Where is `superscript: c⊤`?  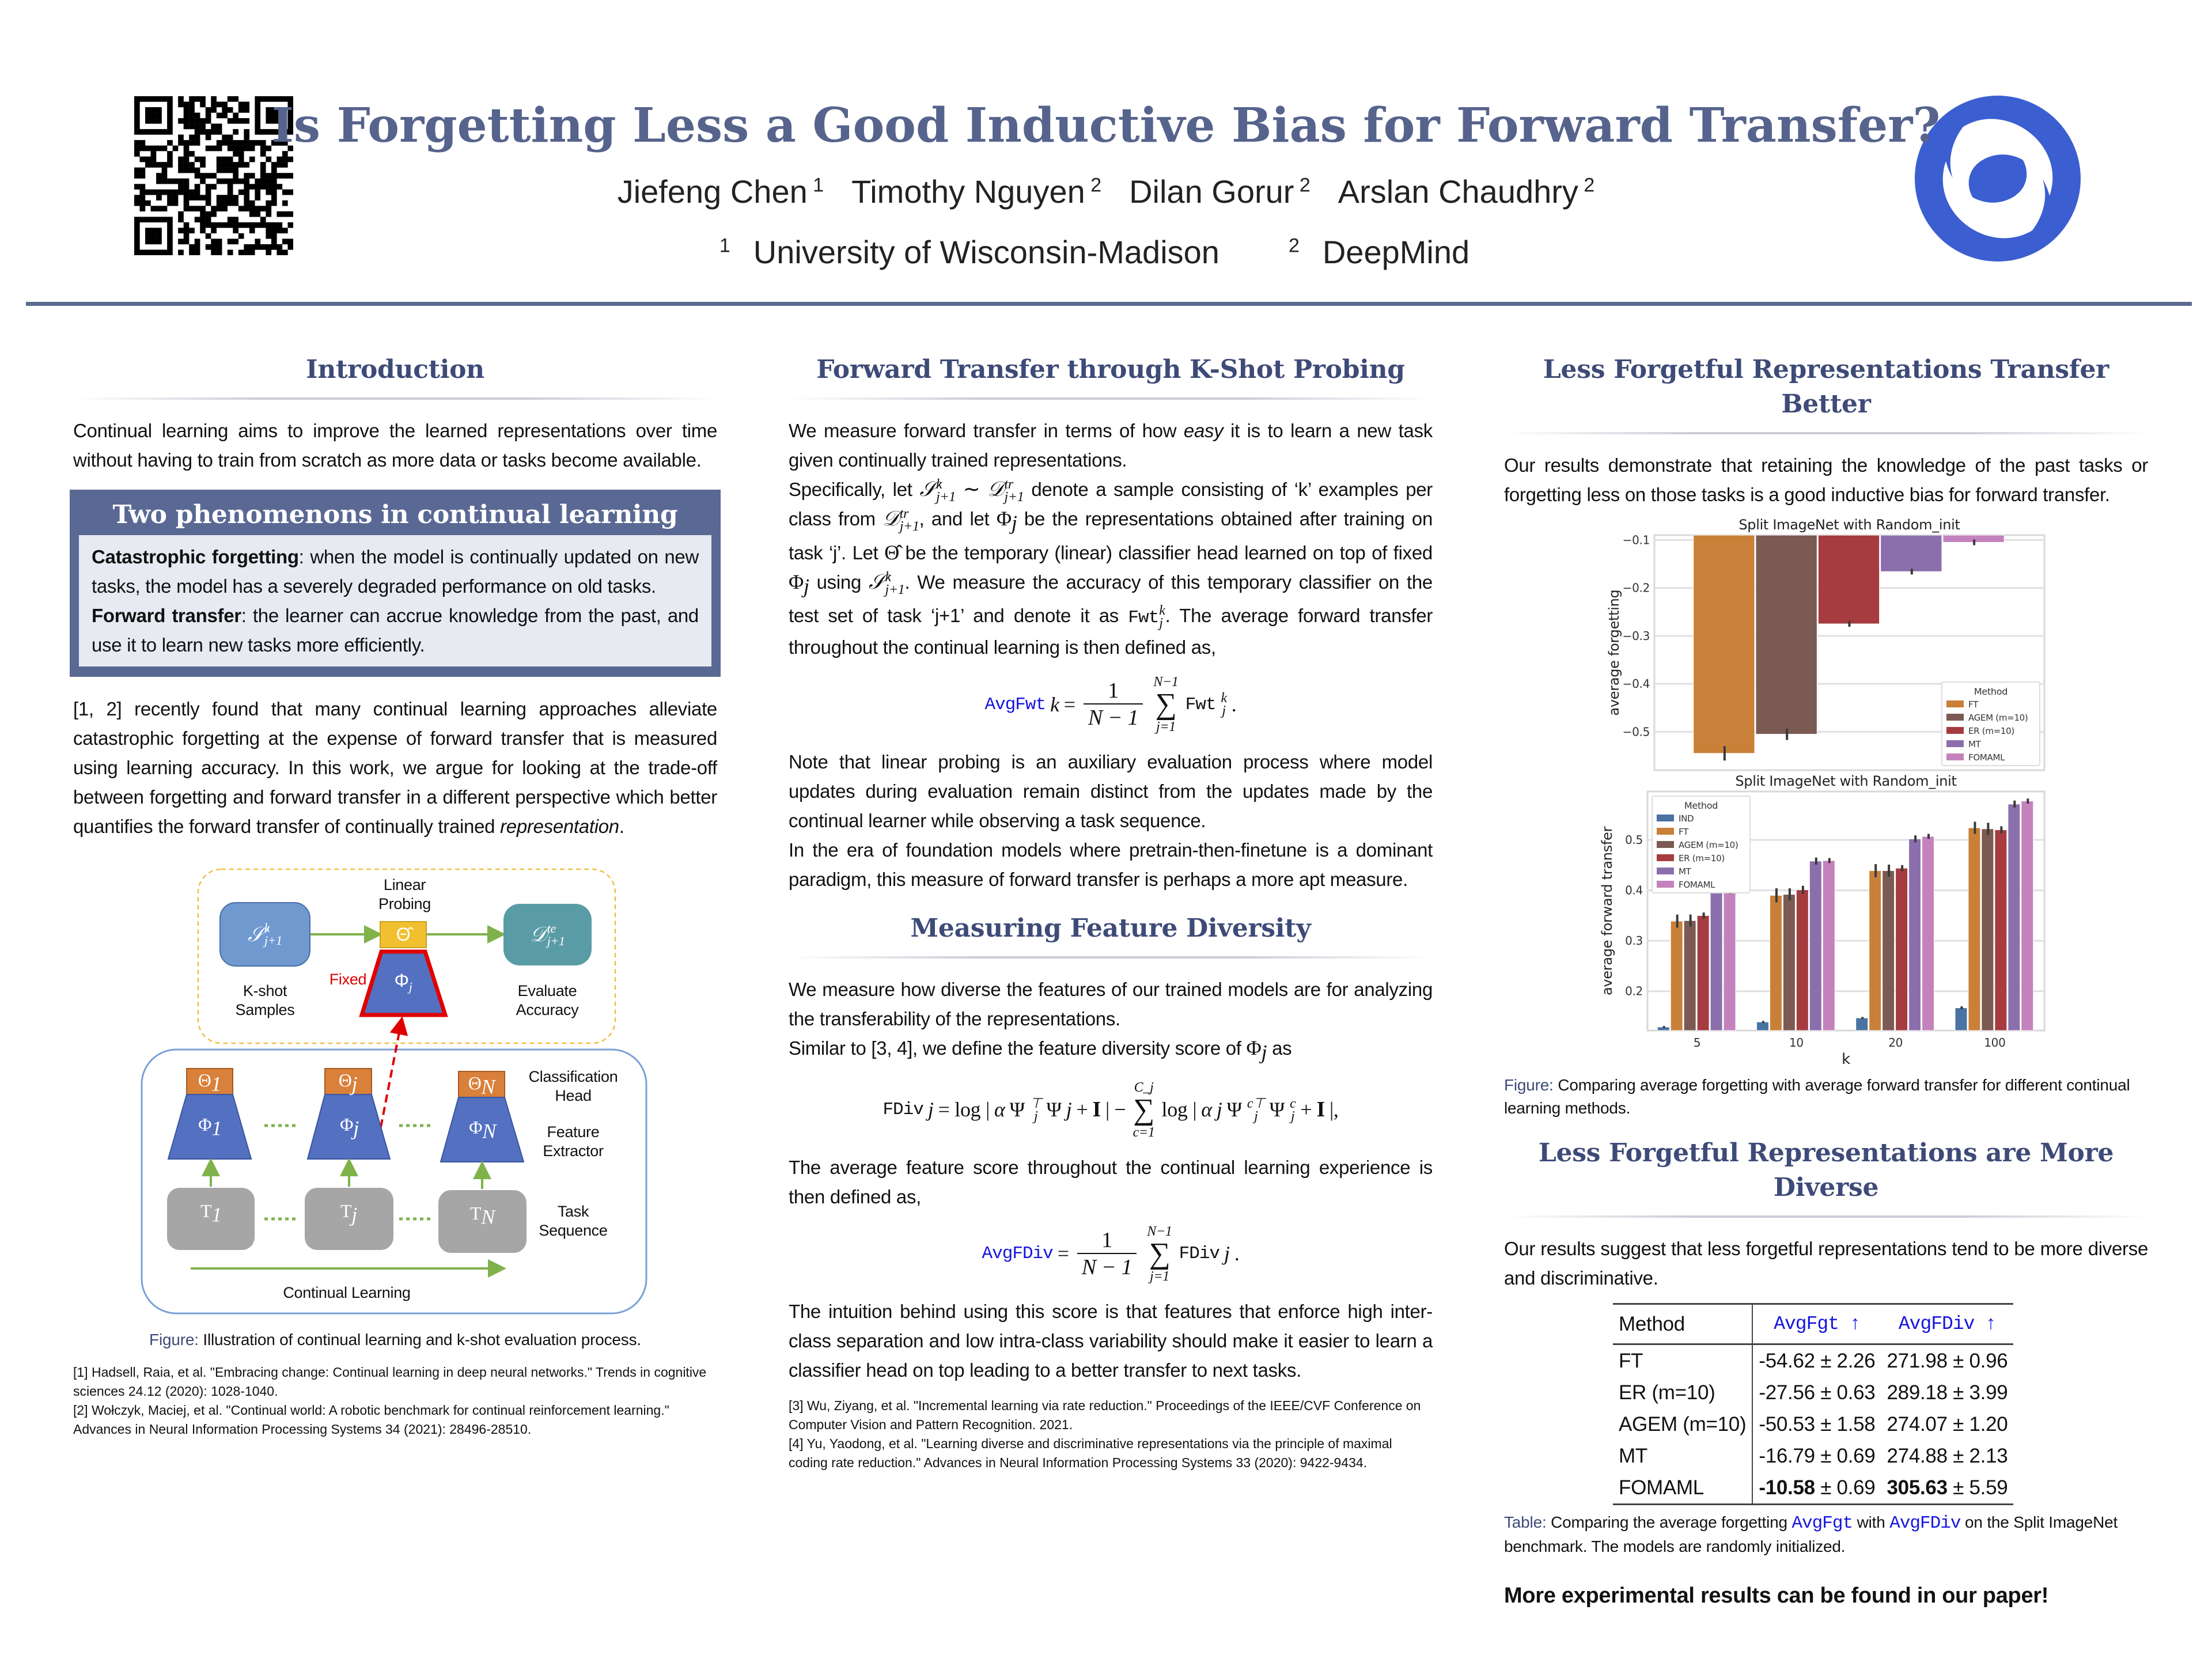
superscript: c⊤ is located at coordinates (1256, 1103).